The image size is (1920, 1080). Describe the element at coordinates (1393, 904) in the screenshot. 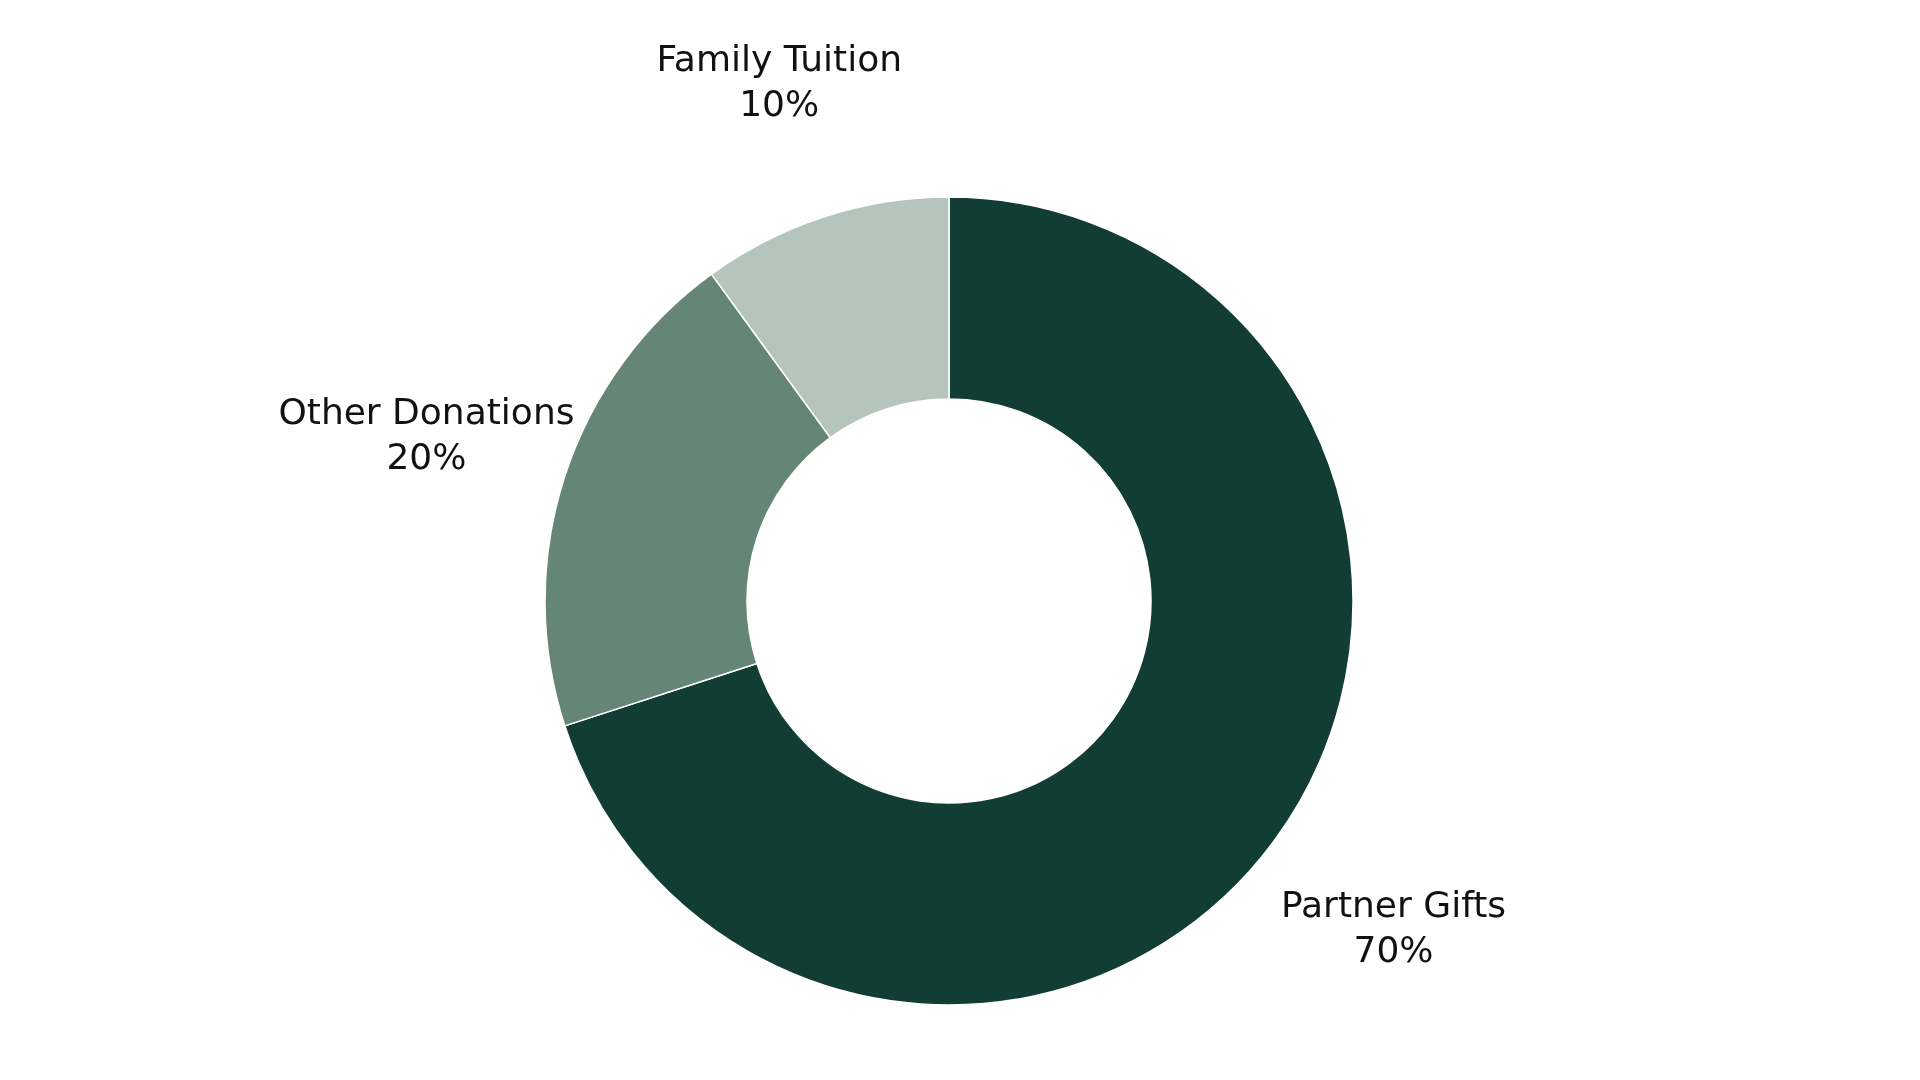

I see `slice-label: Partner Gifts` at that location.